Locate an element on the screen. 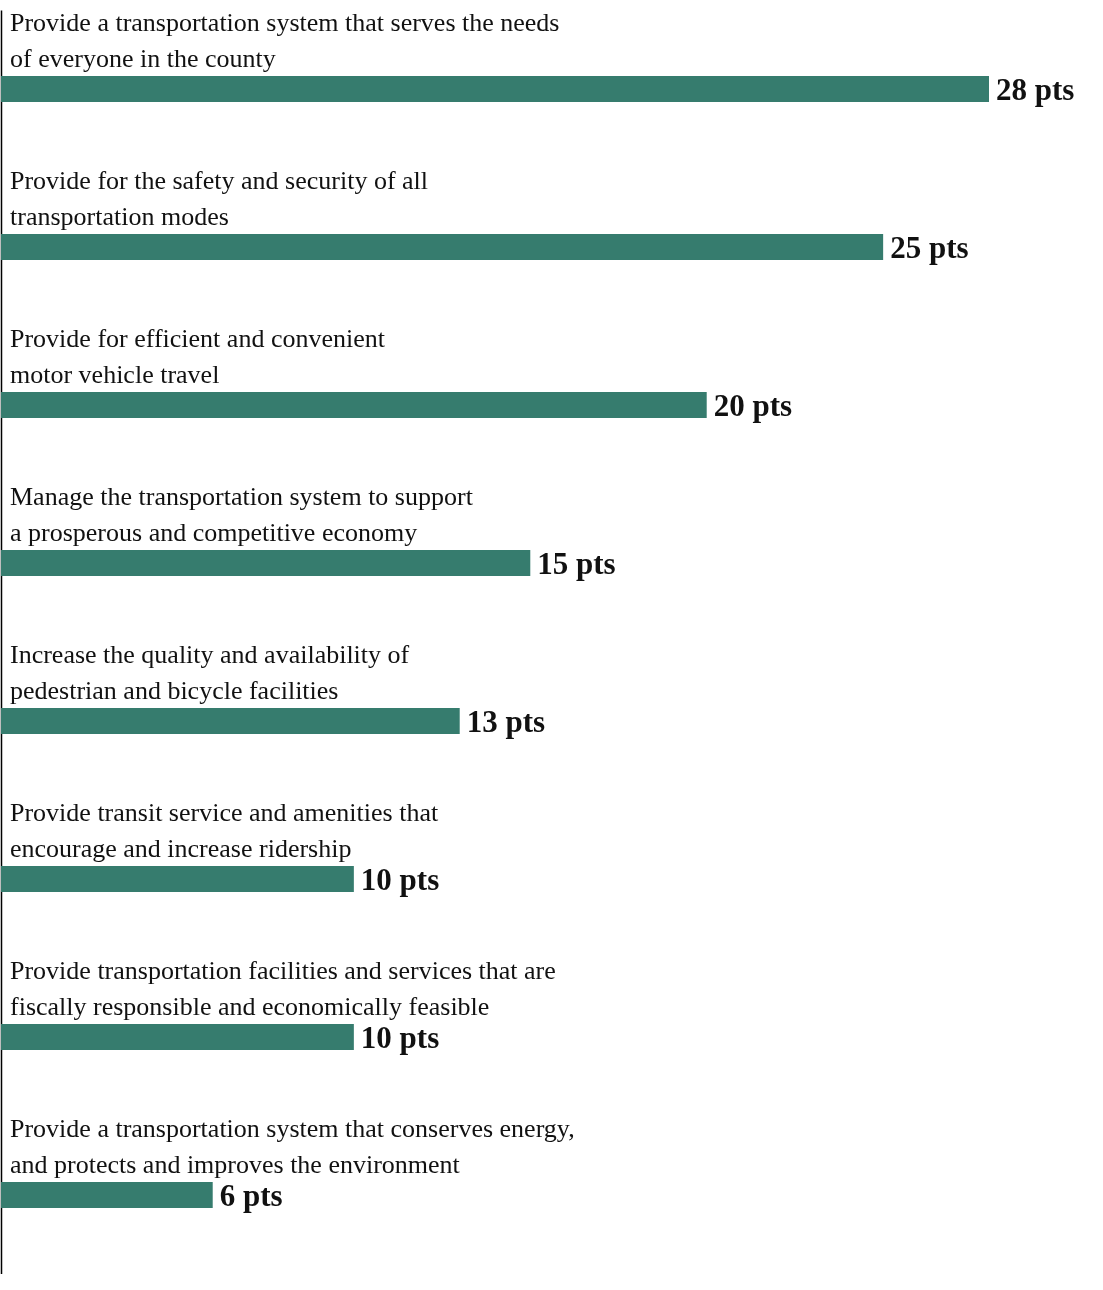 The image size is (1103, 1290). data-label: 28 pts is located at coordinates (1035, 89).